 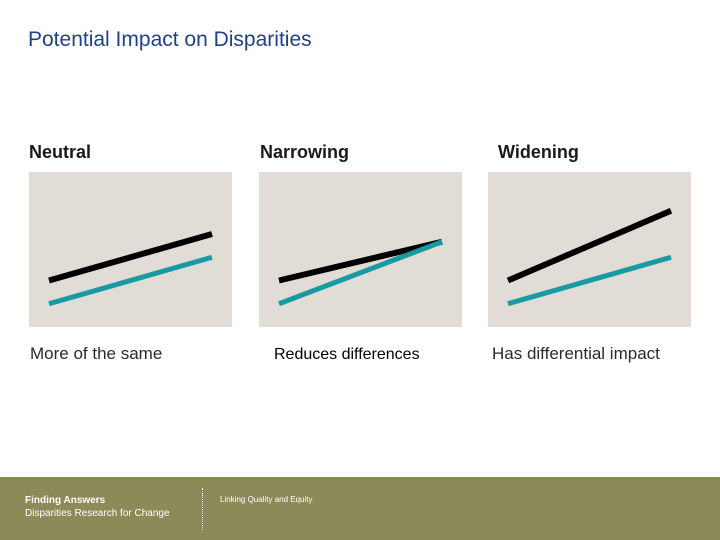 What do you see at coordinates (65, 500) in the screenshot?
I see `brand-title: Finding Answers` at bounding box center [65, 500].